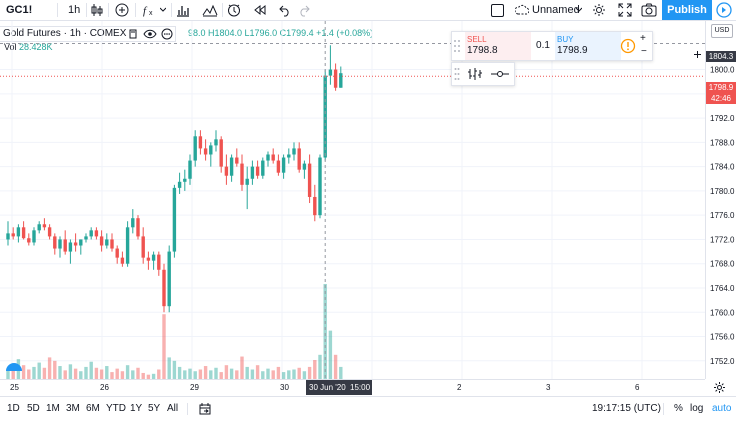  I want to click on time-label: 29, so click(194, 387).